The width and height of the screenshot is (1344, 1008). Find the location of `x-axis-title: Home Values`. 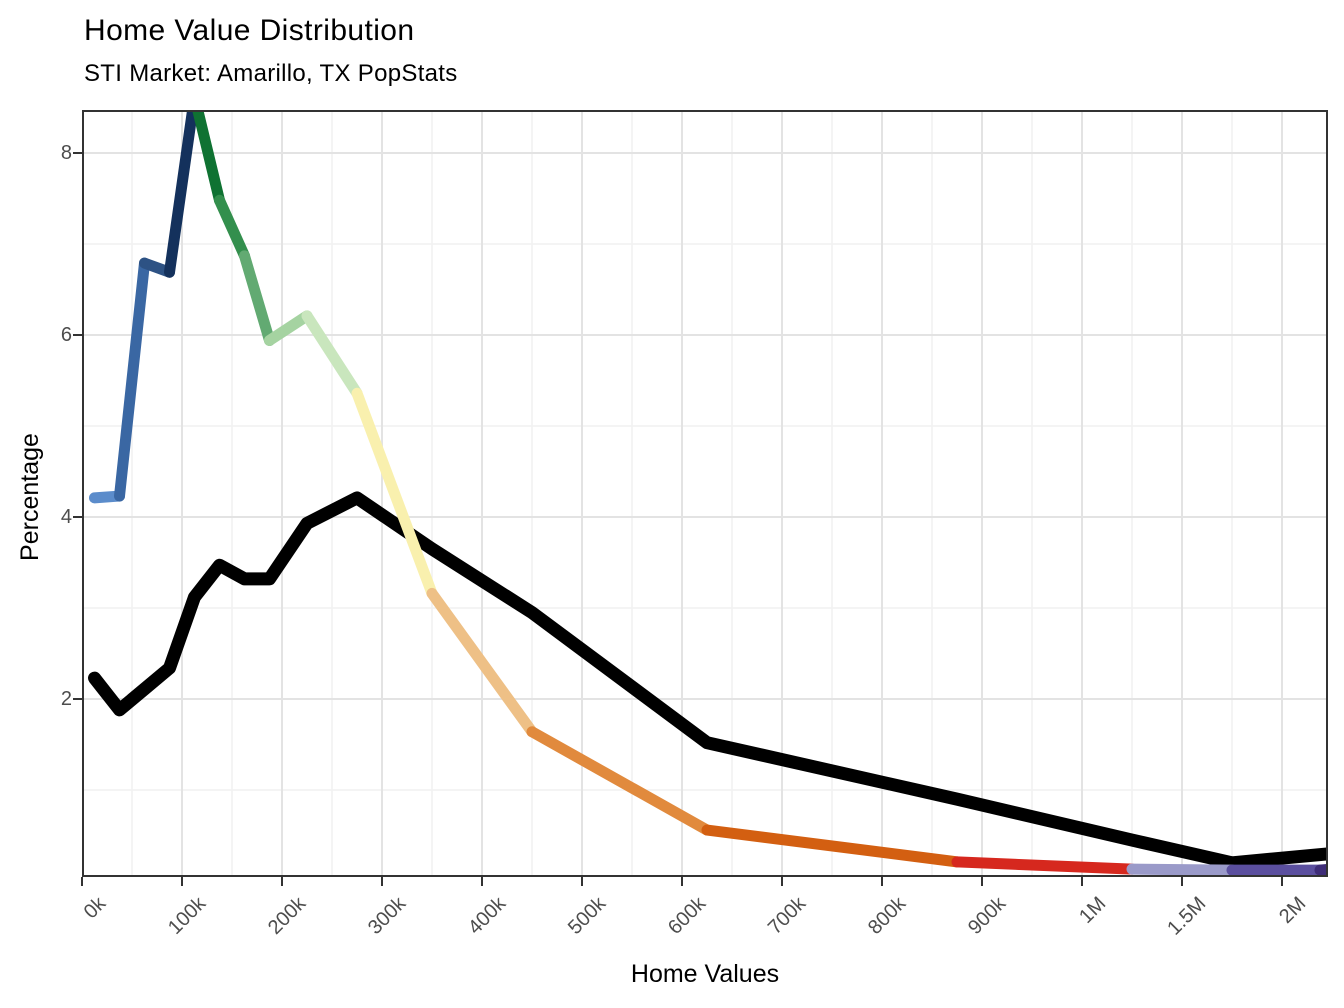

x-axis-title: Home Values is located at coordinates (705, 974).